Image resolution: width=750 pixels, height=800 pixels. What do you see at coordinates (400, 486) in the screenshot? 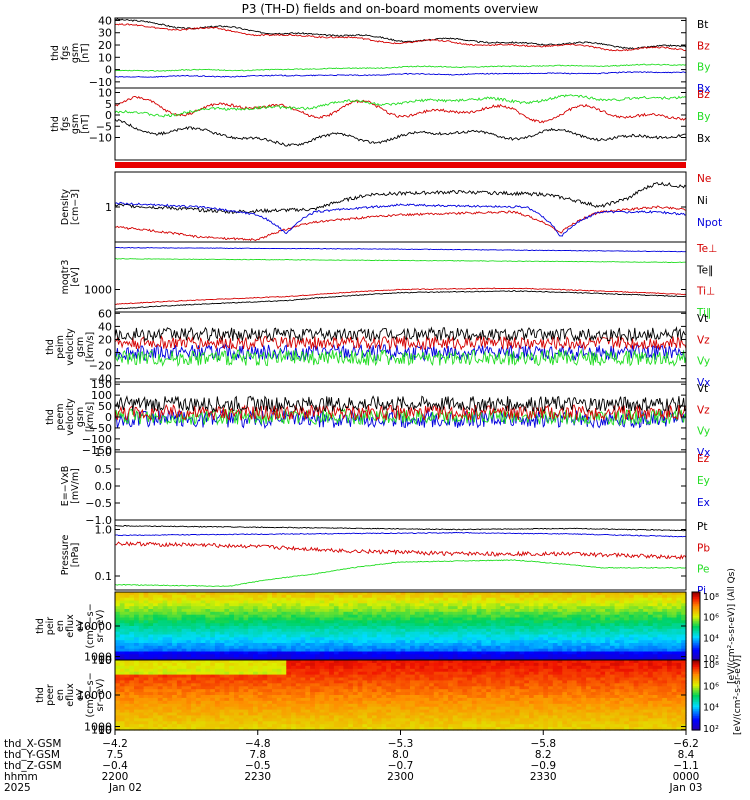
I see `panel-frame` at bounding box center [400, 486].